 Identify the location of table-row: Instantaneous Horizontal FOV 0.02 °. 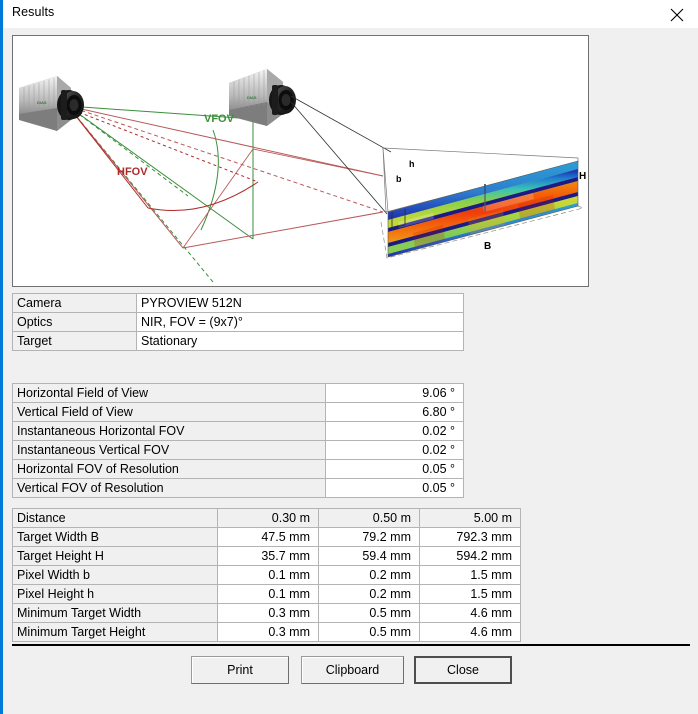
(238, 431).